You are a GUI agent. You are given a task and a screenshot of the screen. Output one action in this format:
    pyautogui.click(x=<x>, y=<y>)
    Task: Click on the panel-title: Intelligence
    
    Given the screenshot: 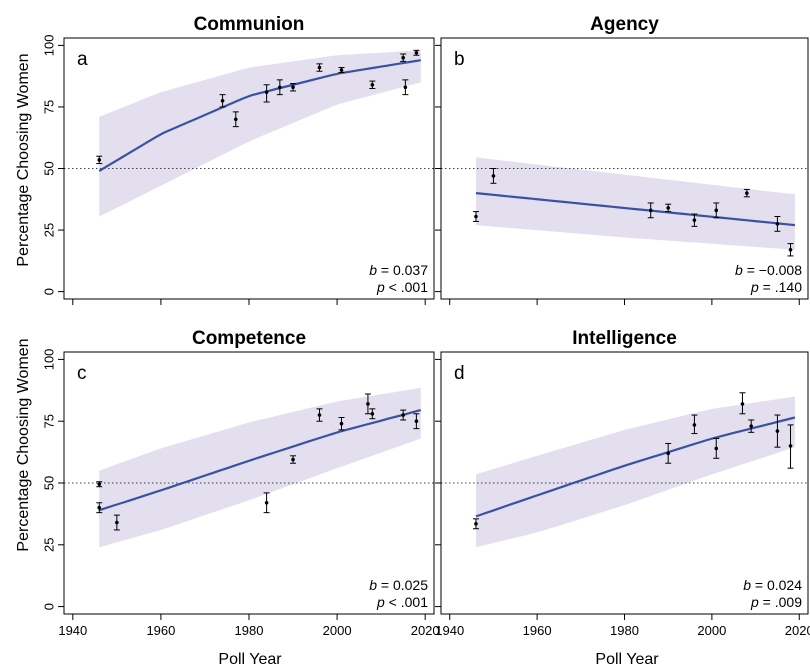 What is the action you would take?
    pyautogui.click(x=624, y=338)
    